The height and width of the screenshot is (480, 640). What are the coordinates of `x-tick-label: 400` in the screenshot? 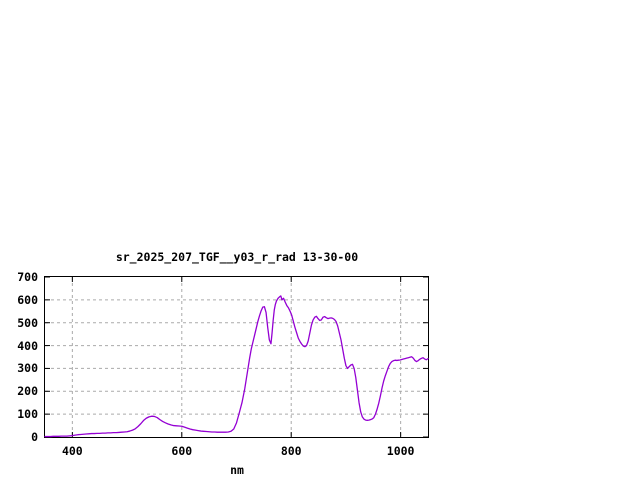 It's located at (72, 451).